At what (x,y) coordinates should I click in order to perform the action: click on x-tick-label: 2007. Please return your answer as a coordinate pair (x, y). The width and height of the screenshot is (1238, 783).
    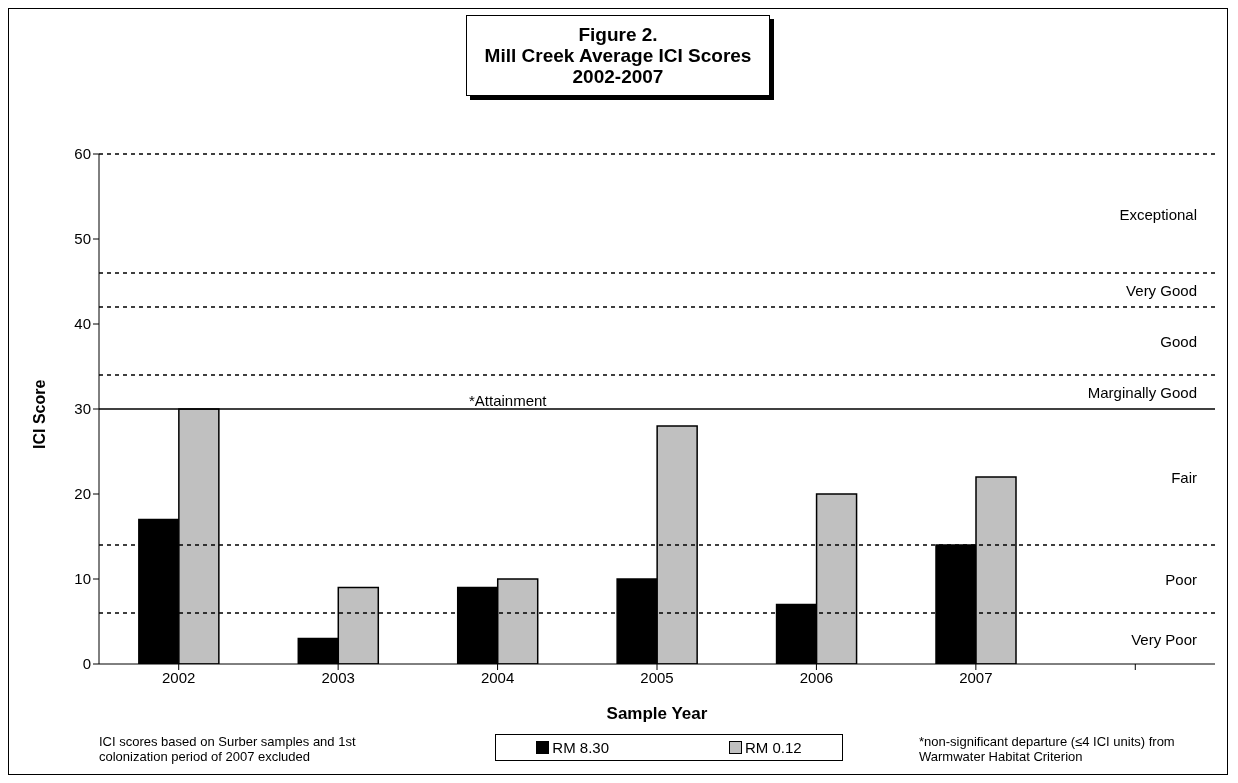
    Looking at the image, I should click on (976, 677).